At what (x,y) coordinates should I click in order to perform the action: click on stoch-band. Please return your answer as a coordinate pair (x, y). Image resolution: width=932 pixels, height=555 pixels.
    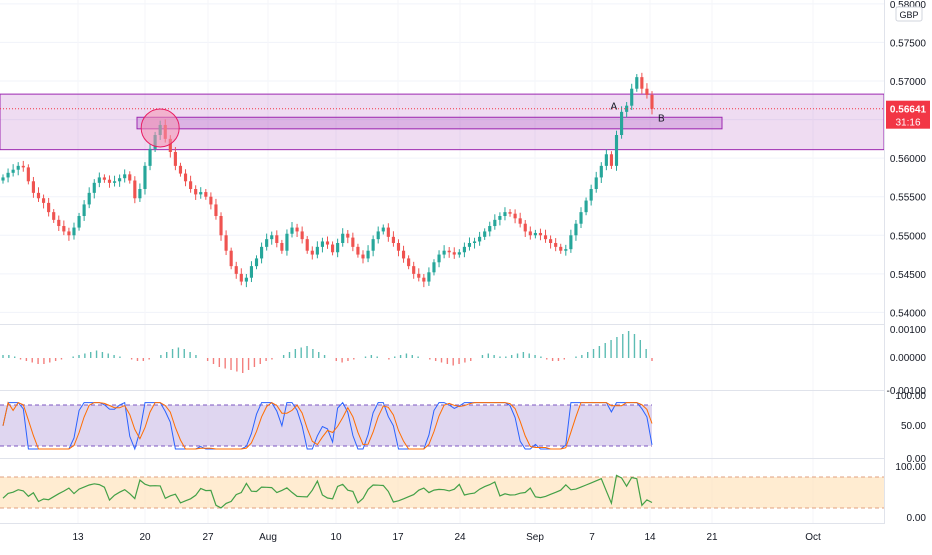
    Looking at the image, I should click on (326, 425).